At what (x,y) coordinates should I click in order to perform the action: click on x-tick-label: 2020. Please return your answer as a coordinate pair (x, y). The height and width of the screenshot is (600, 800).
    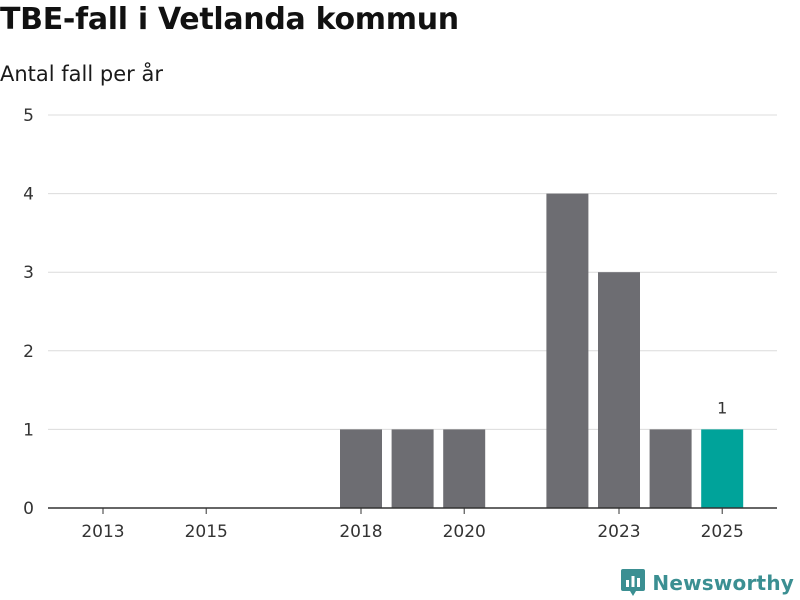
    Looking at the image, I should click on (464, 532).